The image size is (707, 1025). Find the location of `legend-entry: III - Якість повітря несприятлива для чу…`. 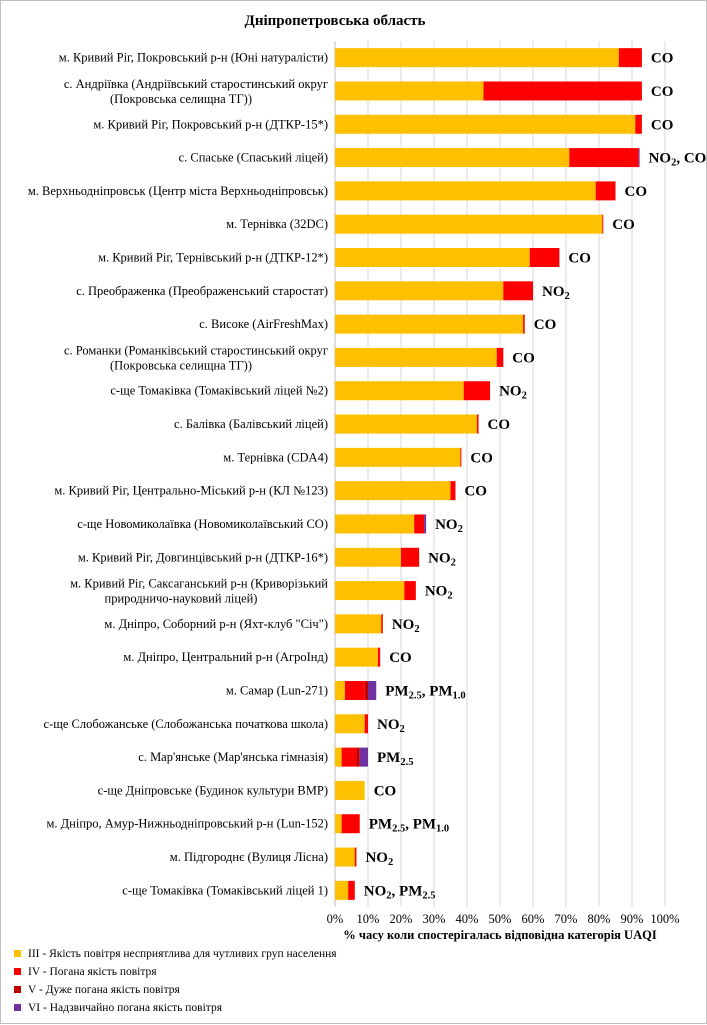

legend-entry: III - Якість повітря несприятлива для чу… is located at coordinates (182, 954).